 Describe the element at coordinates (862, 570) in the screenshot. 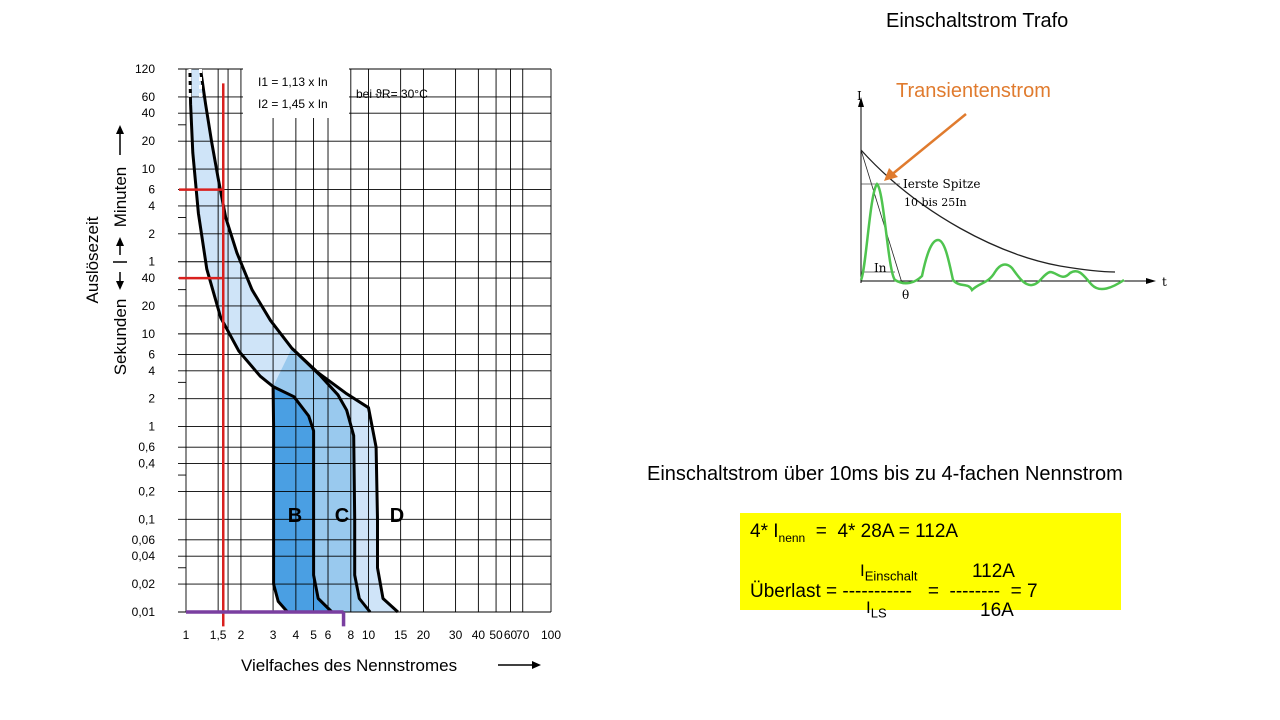

I see `inrush-numerator-symbol: I` at that location.